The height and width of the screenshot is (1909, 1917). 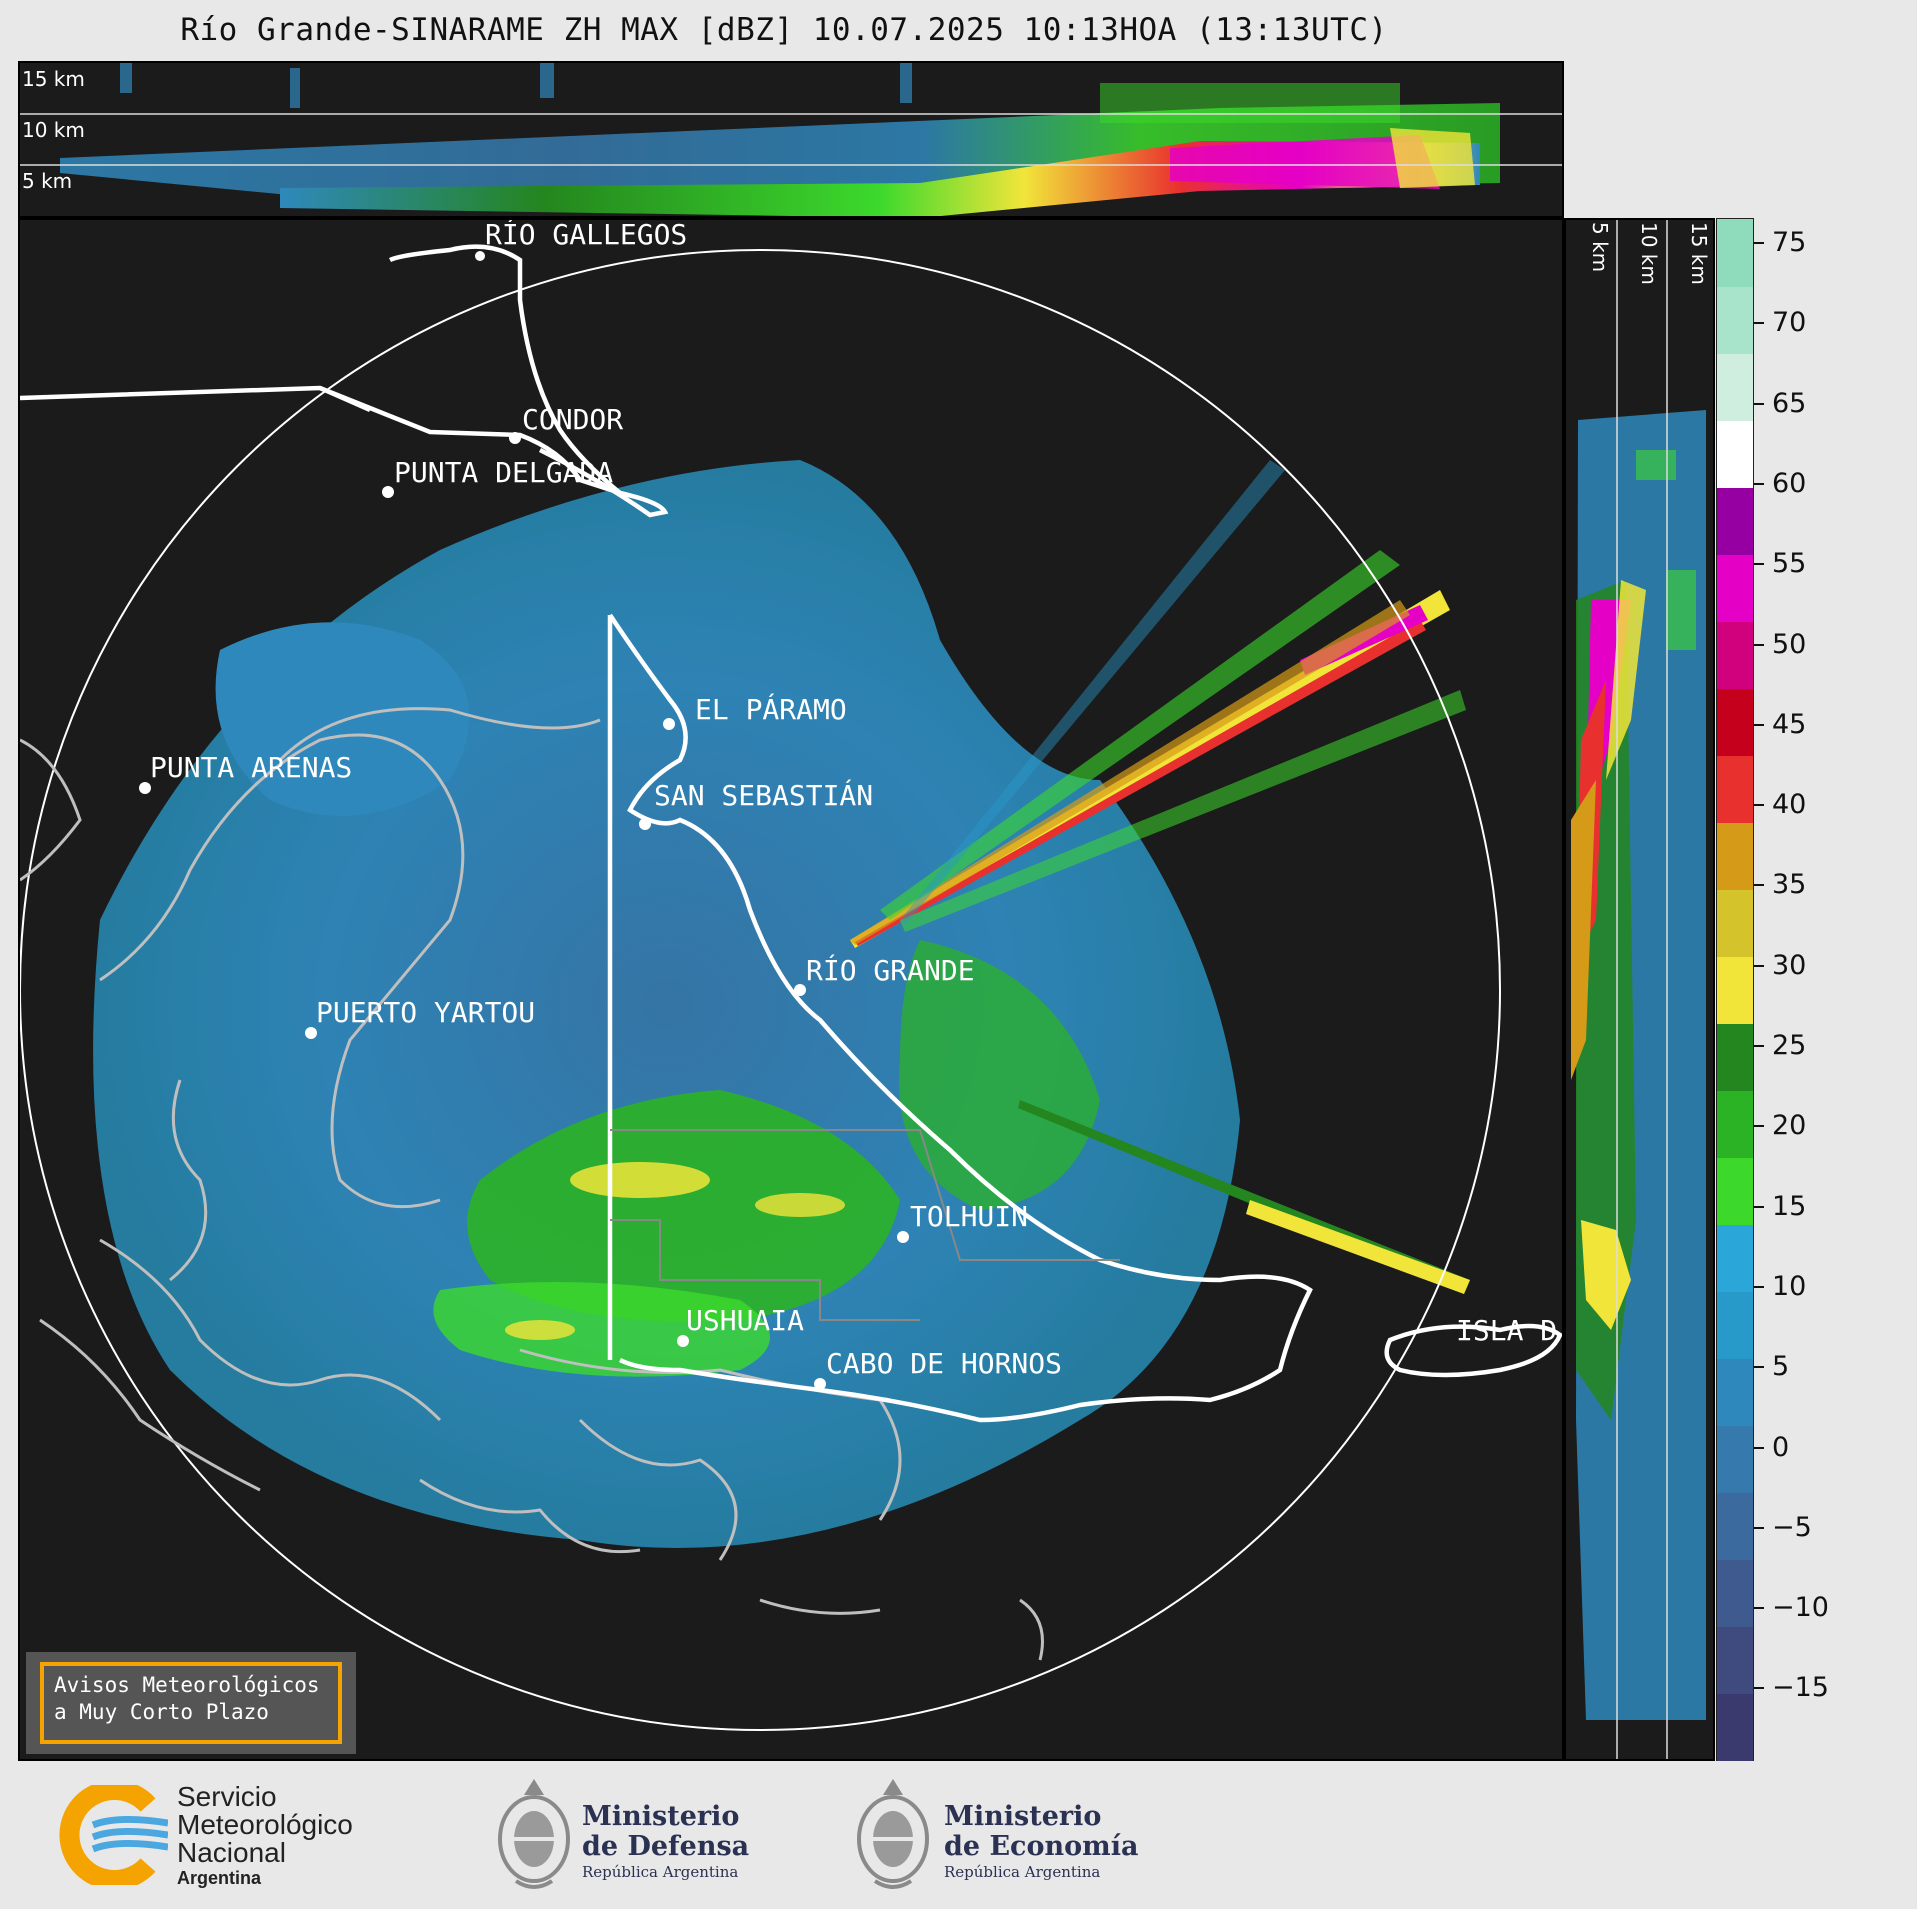 I want to click on colorbar-tick-label: 55, so click(x=1789, y=564).